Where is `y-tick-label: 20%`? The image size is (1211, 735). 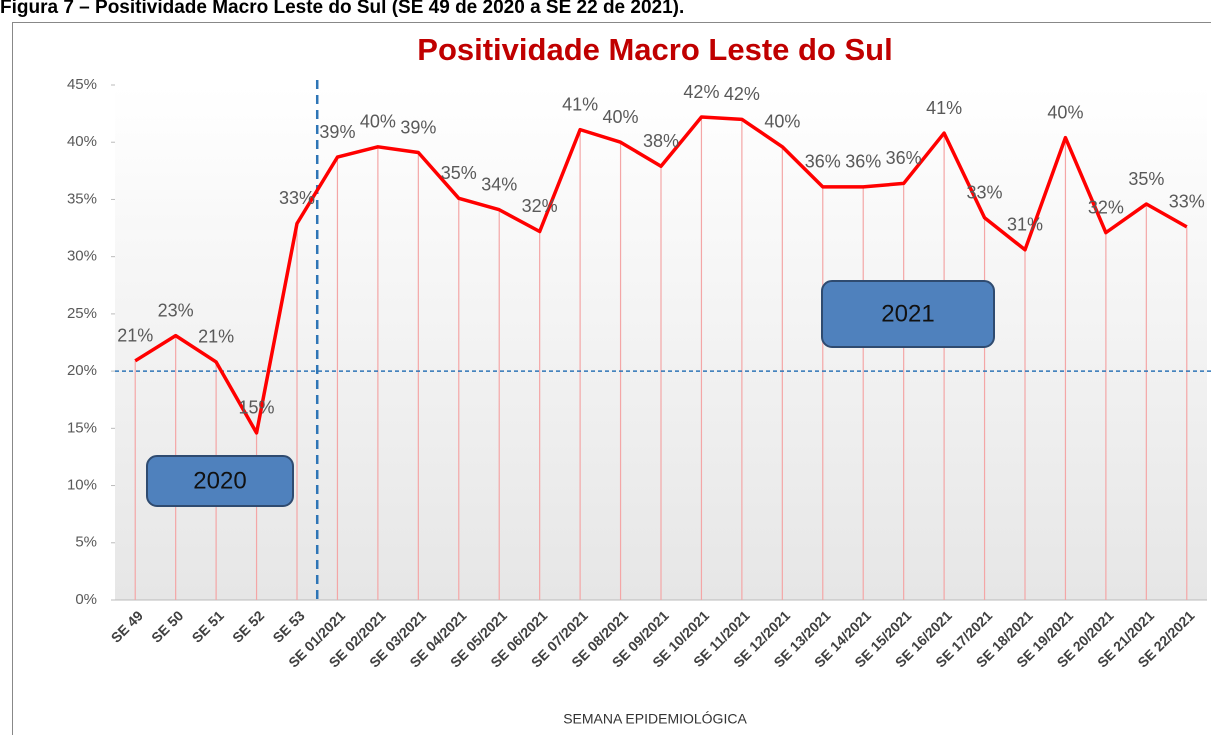
y-tick-label: 20% is located at coordinates (82, 370).